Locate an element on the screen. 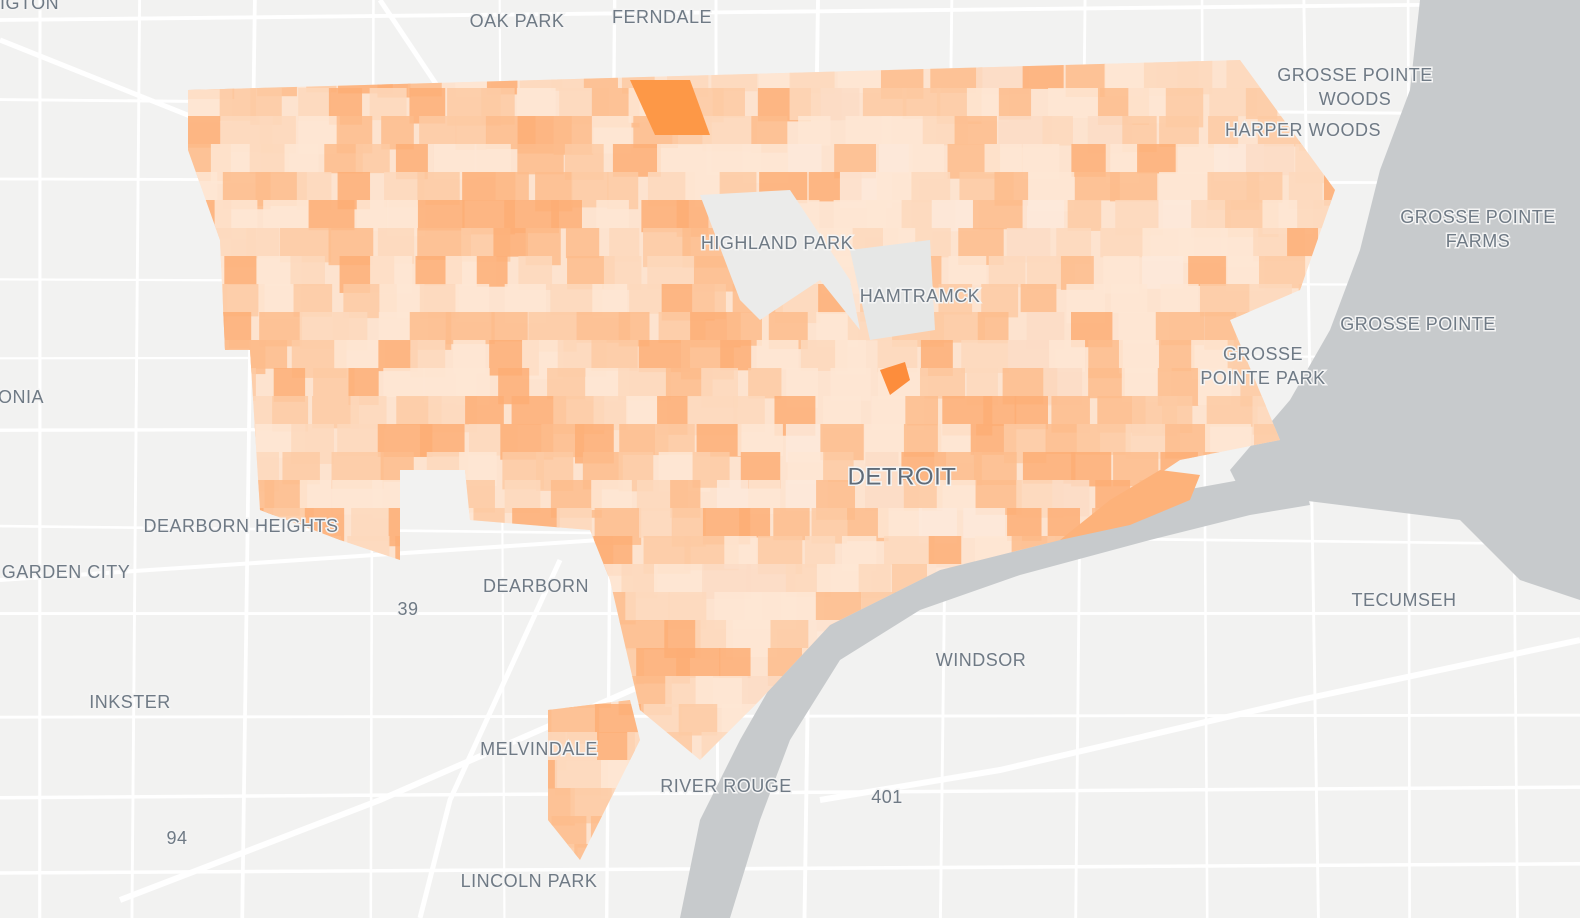  place-label: DEARBORN is located at coordinates (536, 586).